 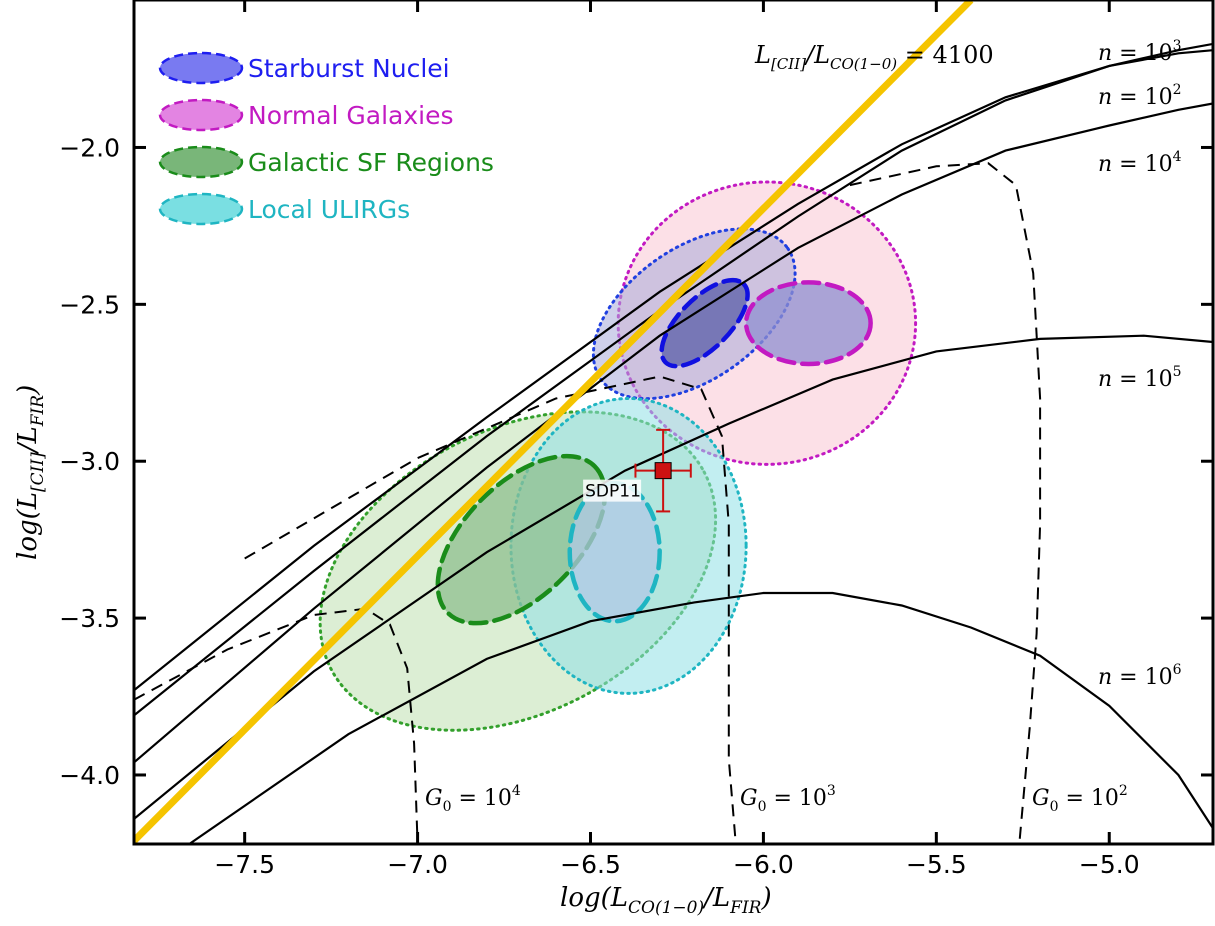 What do you see at coordinates (663, 471) in the screenshot?
I see `point-sdp11-marker` at bounding box center [663, 471].